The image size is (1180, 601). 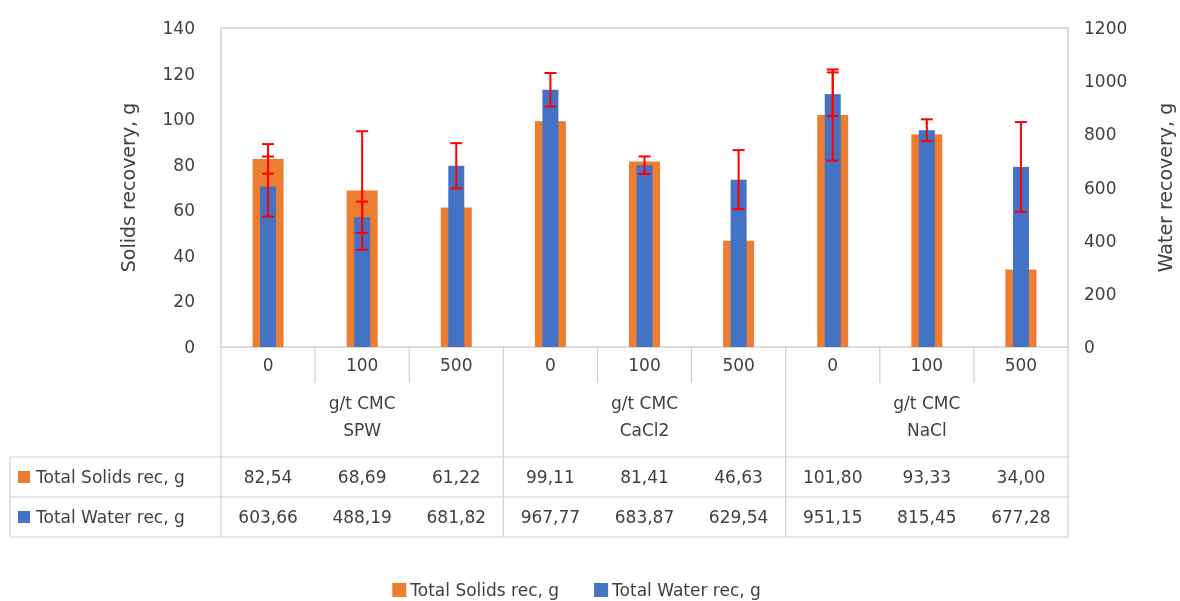 What do you see at coordinates (644, 430) in the screenshot?
I see `text: CaCl2` at bounding box center [644, 430].